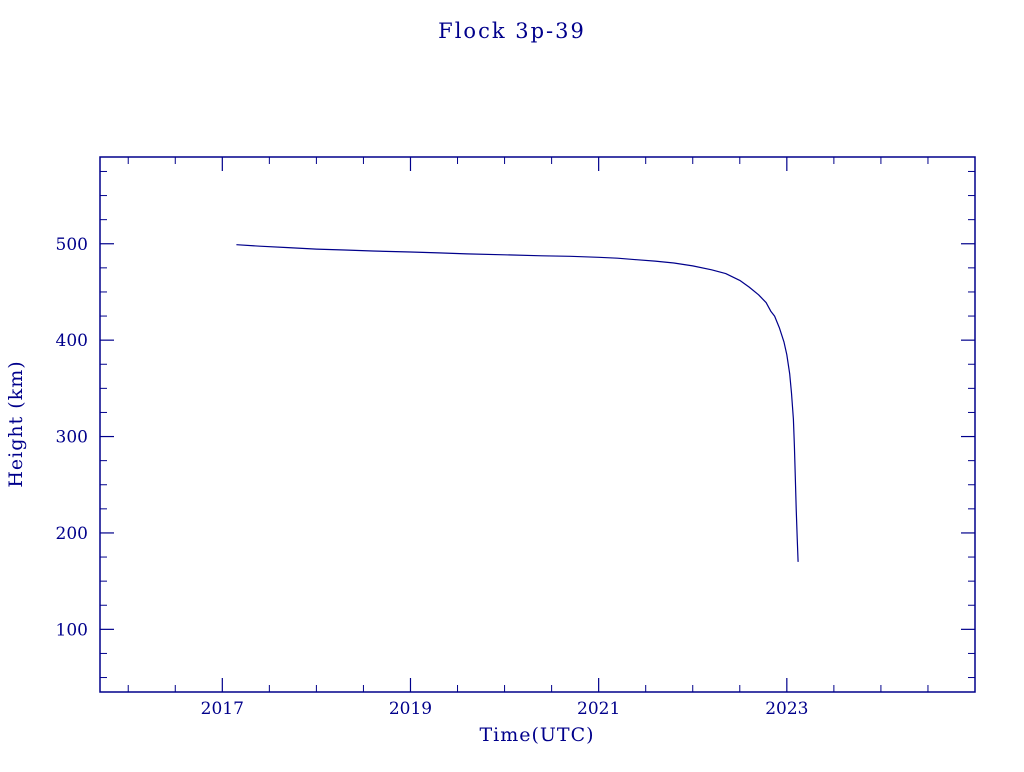 This screenshot has height=772, width=1024. I want to click on chart-title: Flock 3p-39, so click(512, 31).